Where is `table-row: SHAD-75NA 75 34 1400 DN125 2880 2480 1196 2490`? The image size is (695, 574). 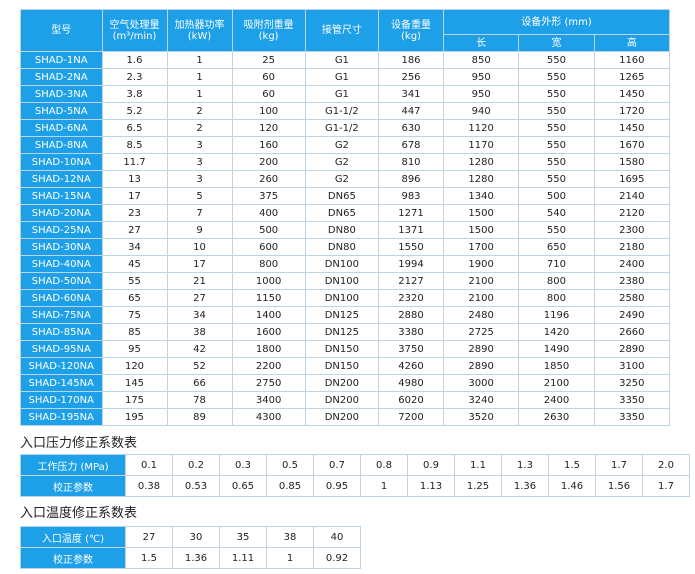 table-row: SHAD-75NA 75 34 1400 DN125 2880 2480 1196 2490 is located at coordinates (345, 315).